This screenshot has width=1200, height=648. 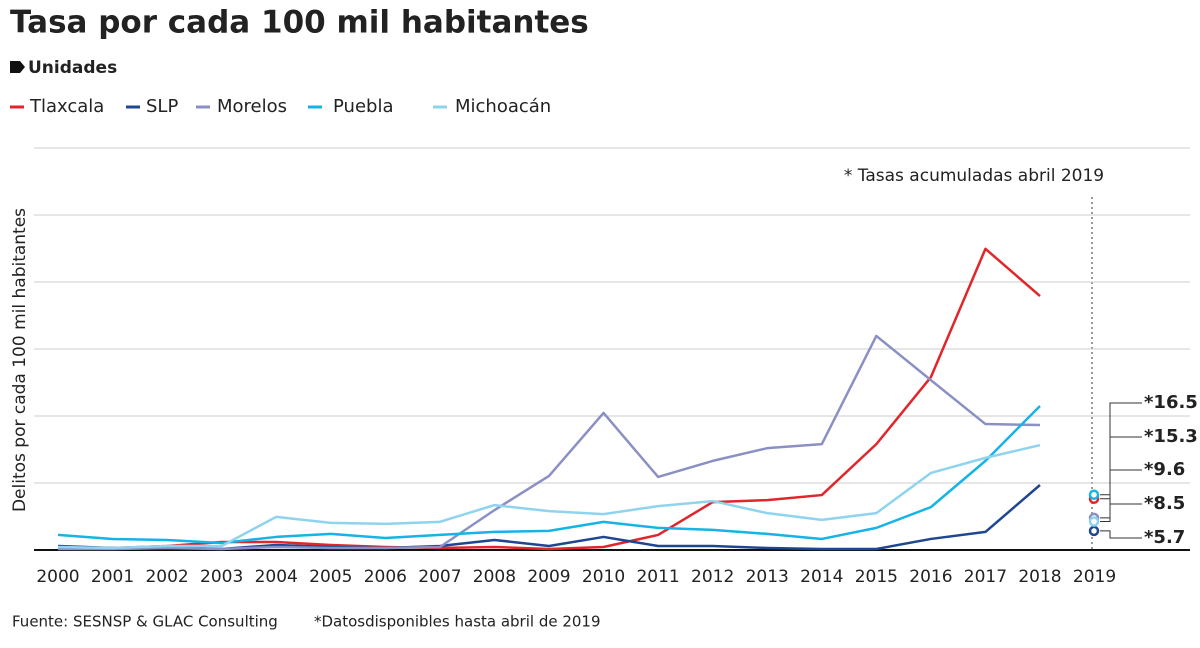 I want to click on latest-label: *8.5, so click(x=1164, y=503).